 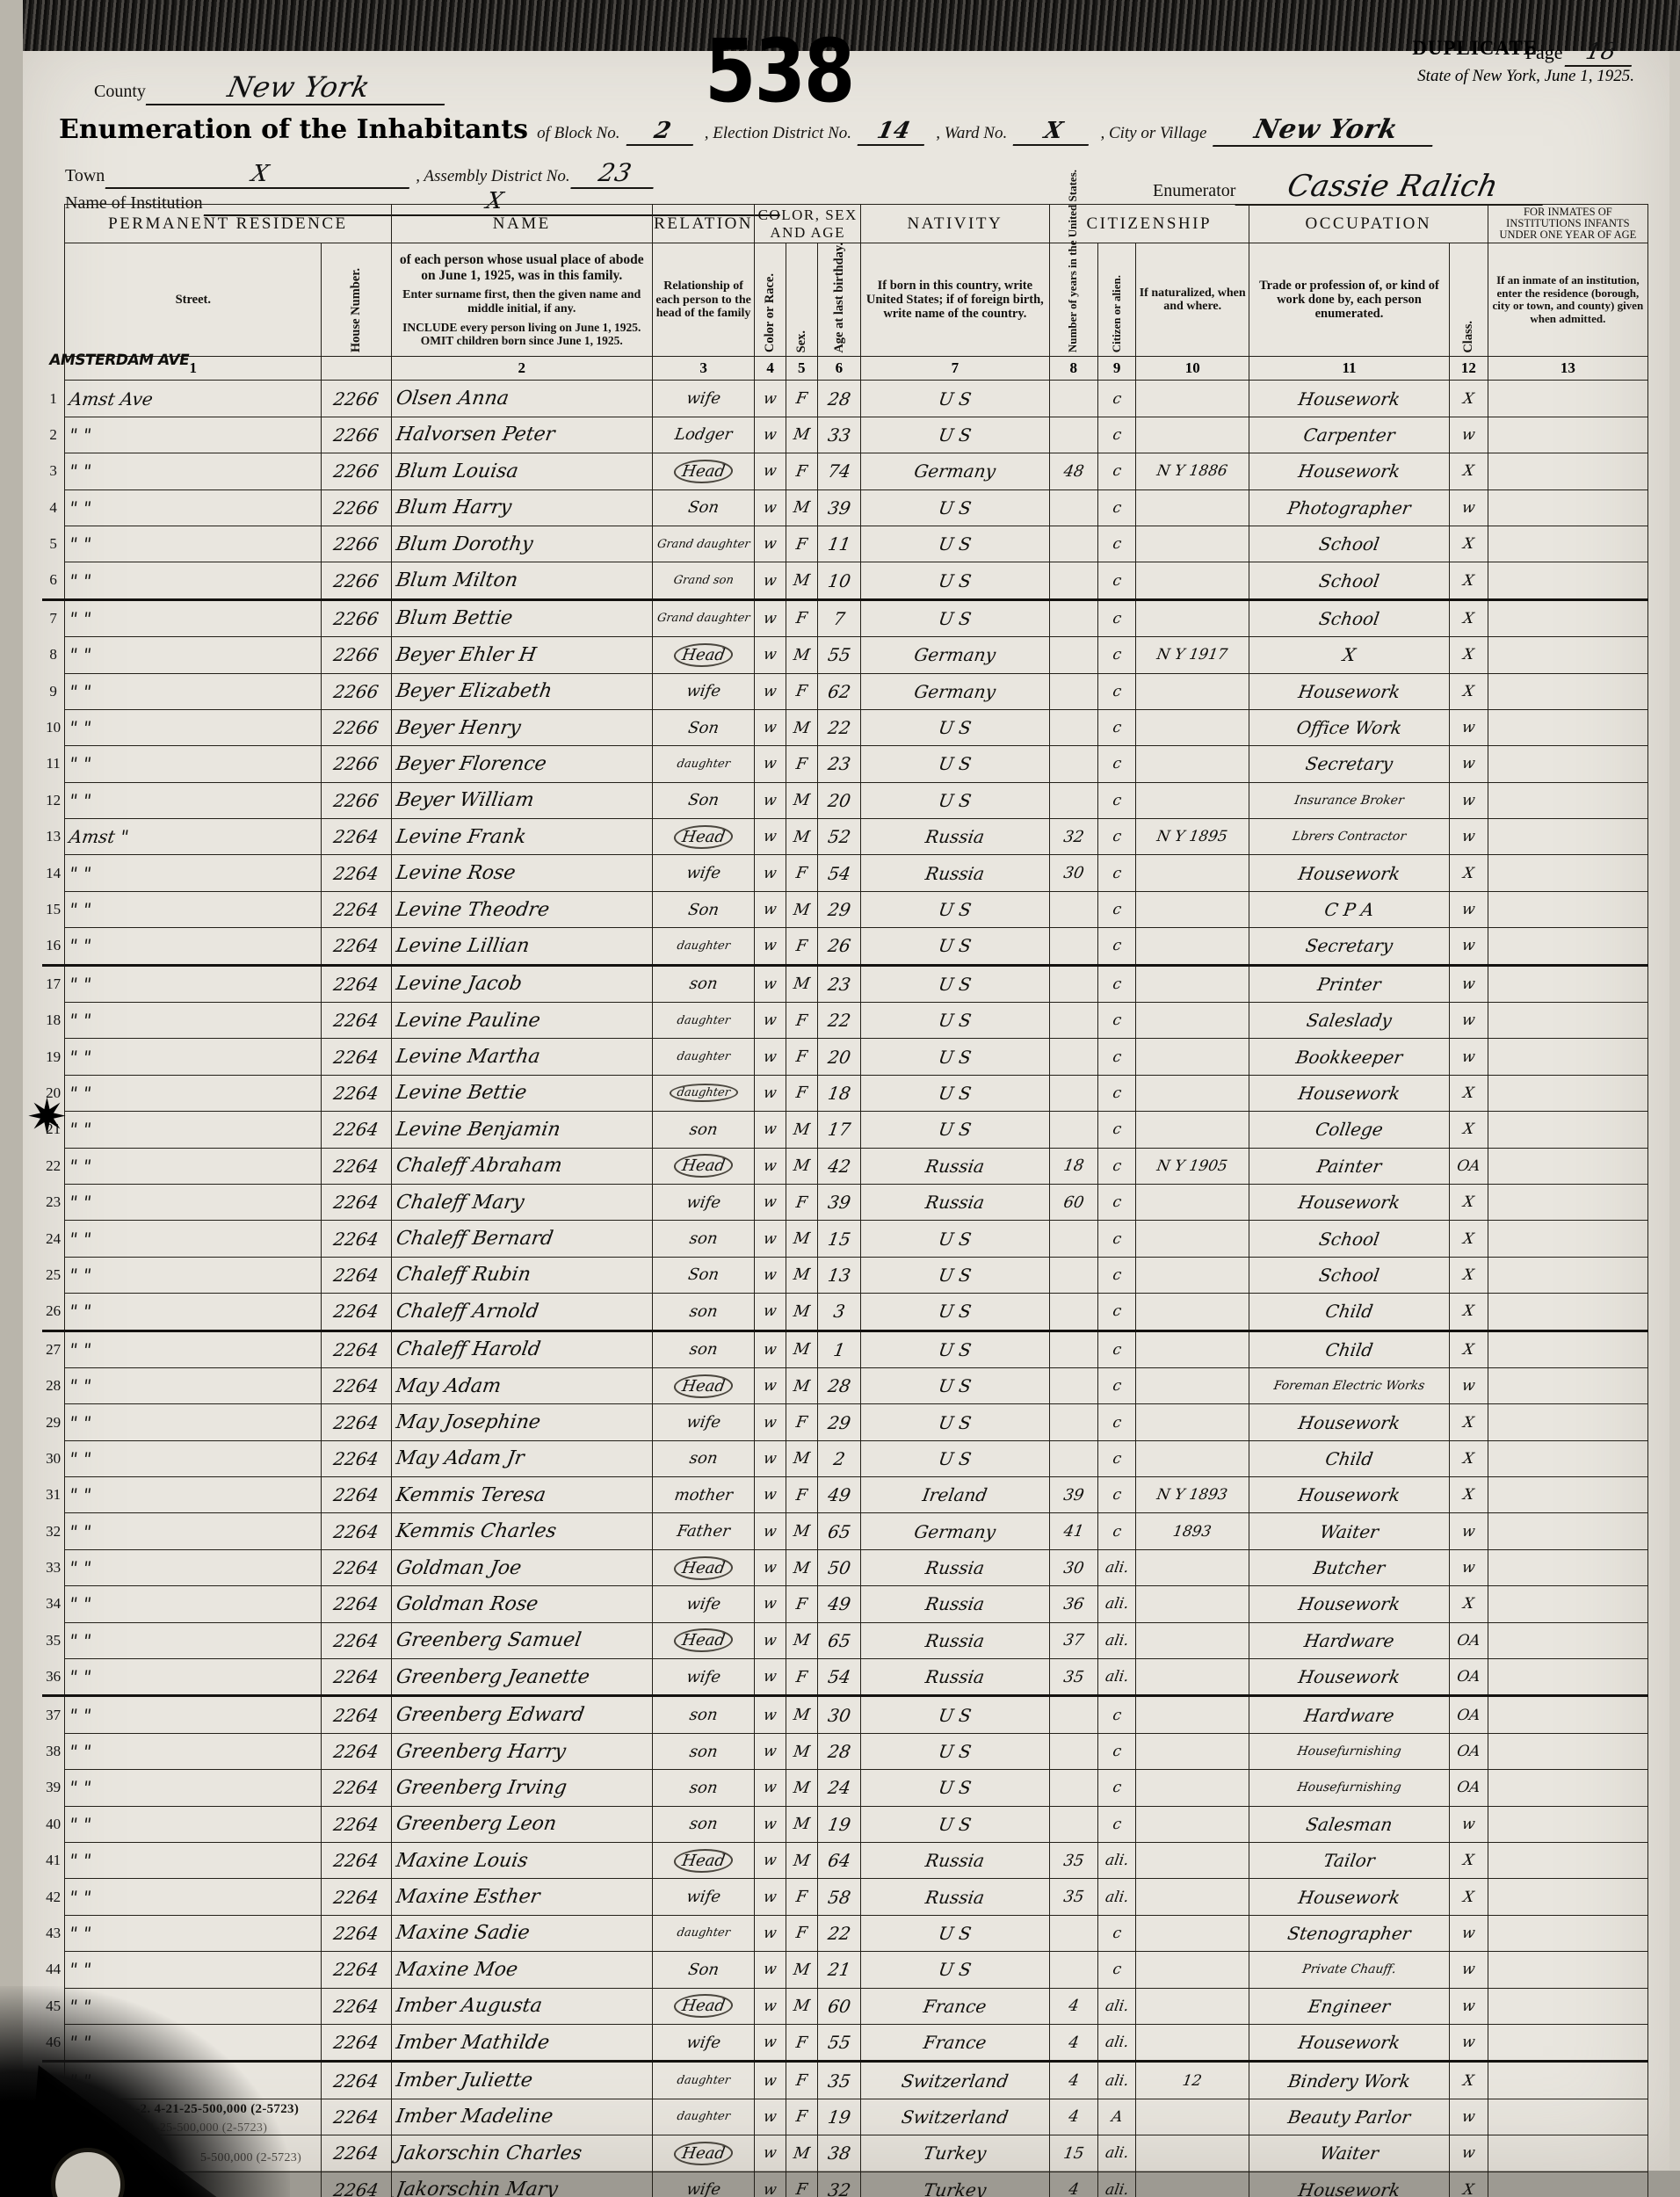 What do you see at coordinates (1349, 1568) in the screenshot?
I see `cell-occupation-value: Butcher` at bounding box center [1349, 1568].